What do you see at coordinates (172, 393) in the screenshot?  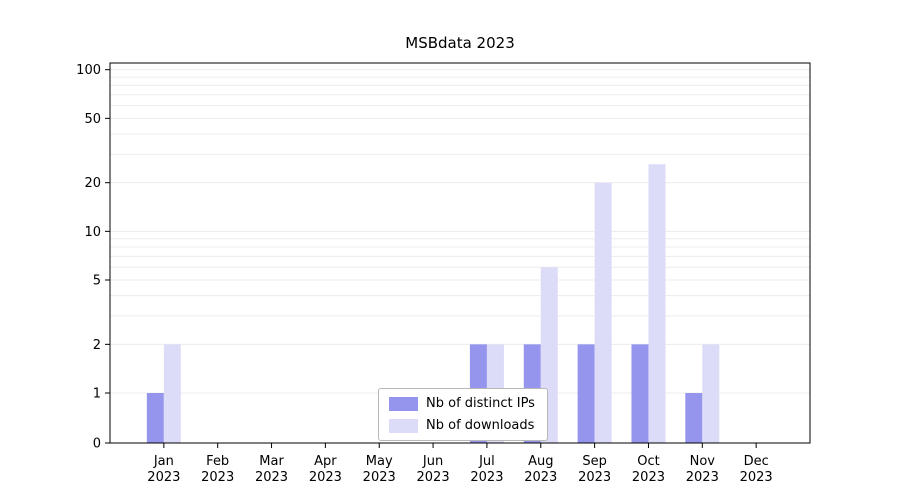 I see `bar-downloads-jan` at bounding box center [172, 393].